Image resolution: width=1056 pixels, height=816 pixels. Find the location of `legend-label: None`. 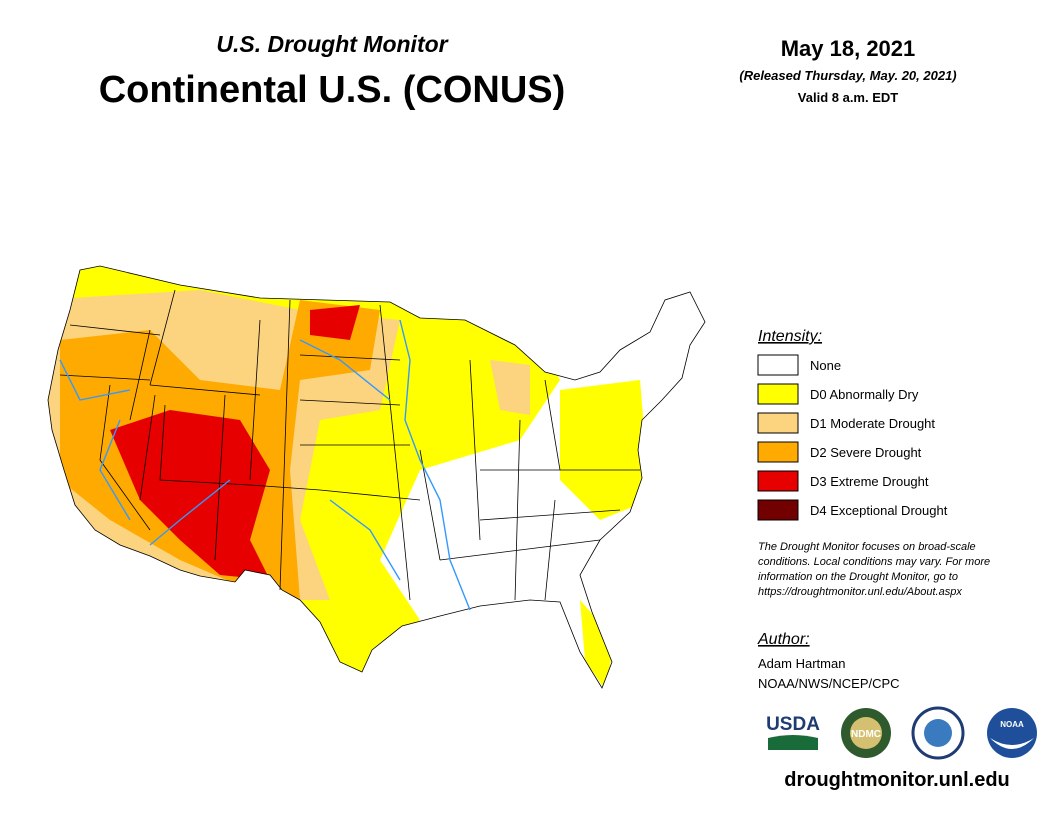

legend-label: None is located at coordinates (825, 365).